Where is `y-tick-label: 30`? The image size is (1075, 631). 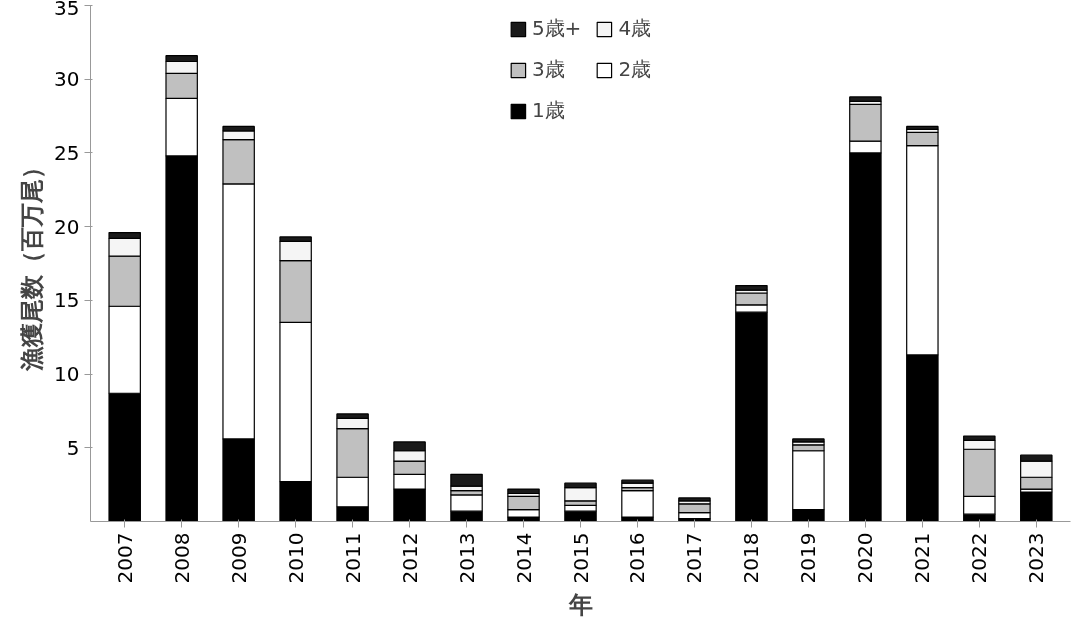
y-tick-label: 30 is located at coordinates (67, 79).